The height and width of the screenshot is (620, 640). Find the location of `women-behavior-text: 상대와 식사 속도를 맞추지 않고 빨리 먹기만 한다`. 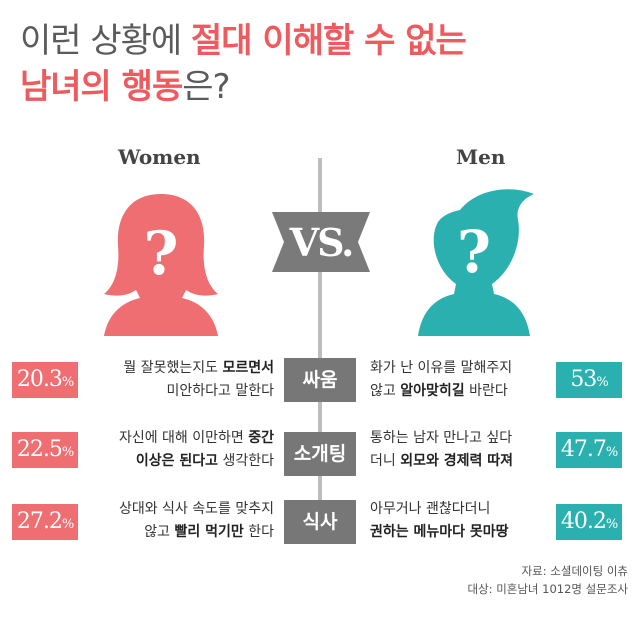

women-behavior-text: 상대와 식사 속도를 맞추지 않고 빨리 먹기만 한다 is located at coordinates (196, 520).